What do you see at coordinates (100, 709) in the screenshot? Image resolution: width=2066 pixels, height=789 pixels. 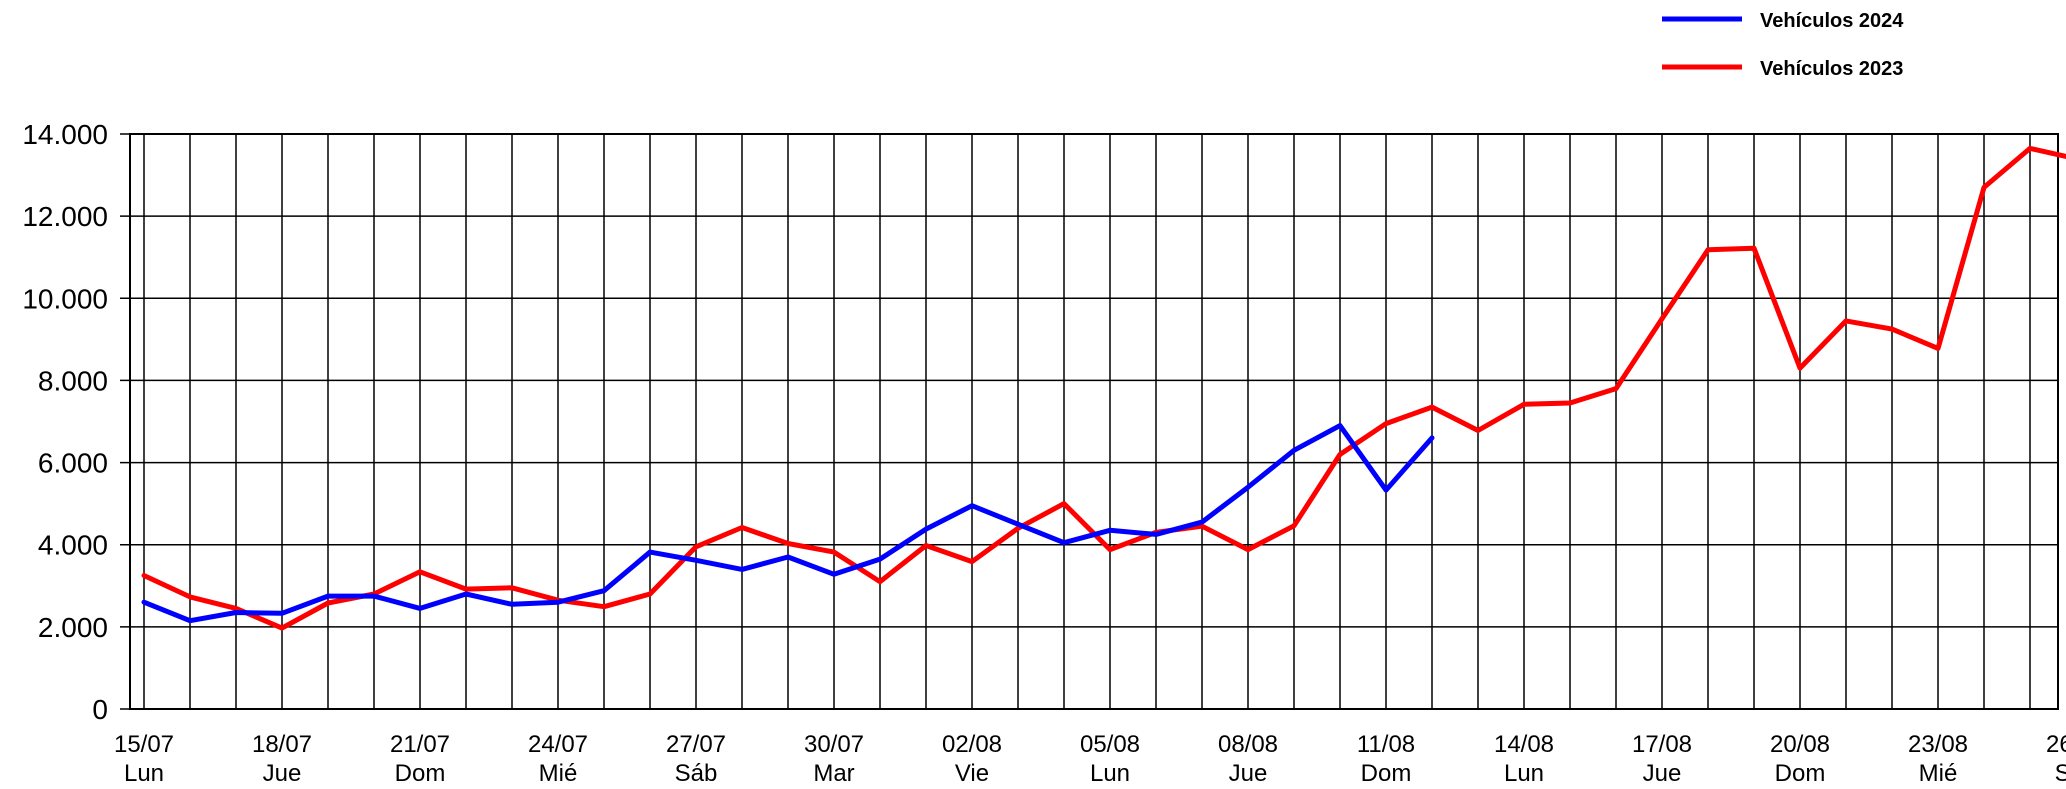 I see `y-tick-label: 0` at bounding box center [100, 709].